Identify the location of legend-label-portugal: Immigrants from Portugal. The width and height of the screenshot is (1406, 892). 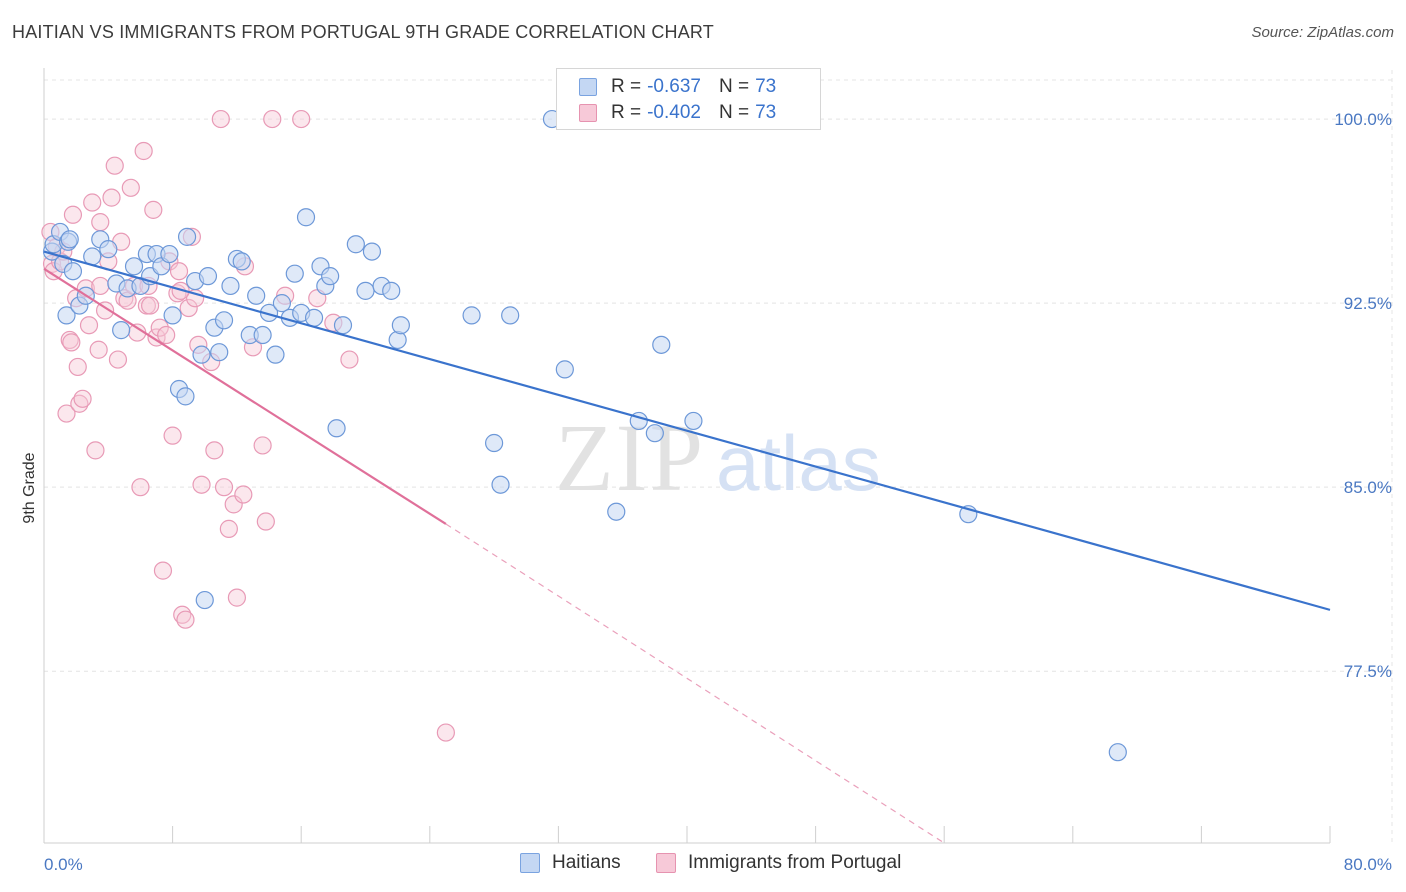
(795, 862).